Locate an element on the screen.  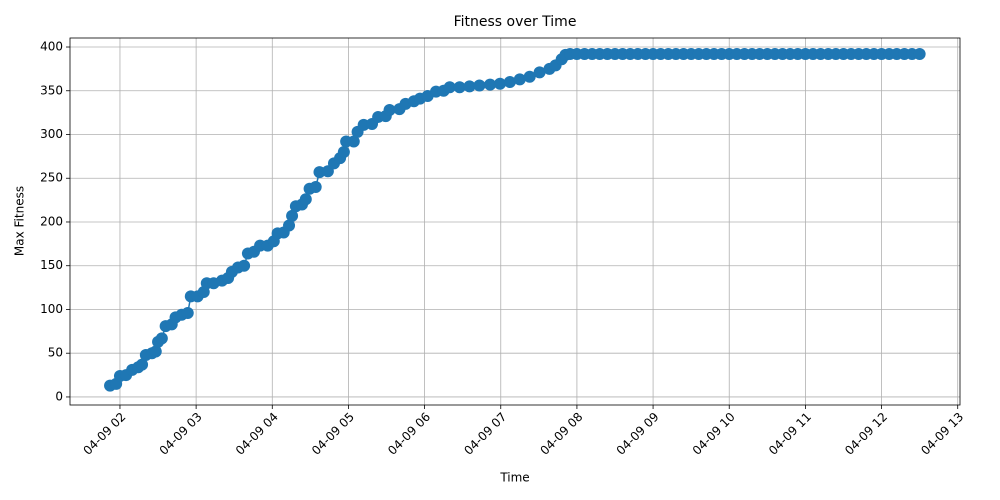
y-tick-label: 200 is located at coordinates (51, 221).